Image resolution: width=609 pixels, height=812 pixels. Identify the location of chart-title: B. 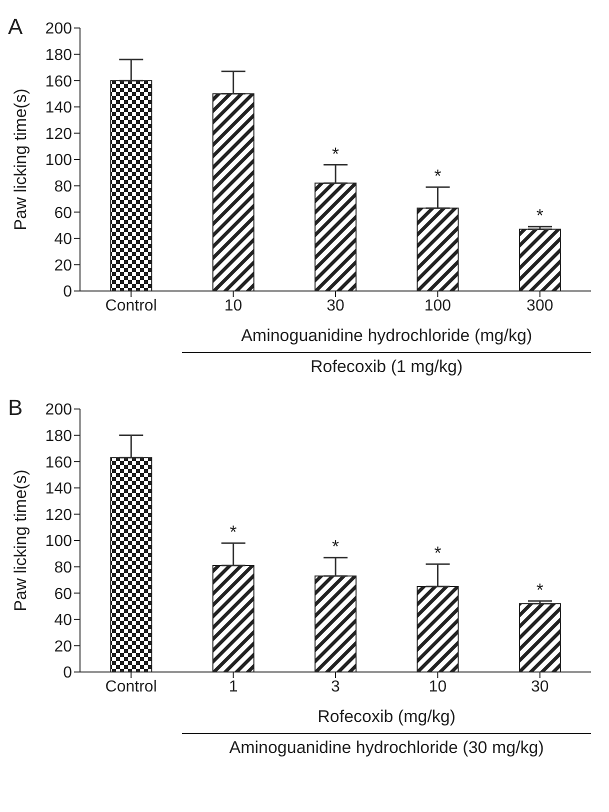
(15, 408).